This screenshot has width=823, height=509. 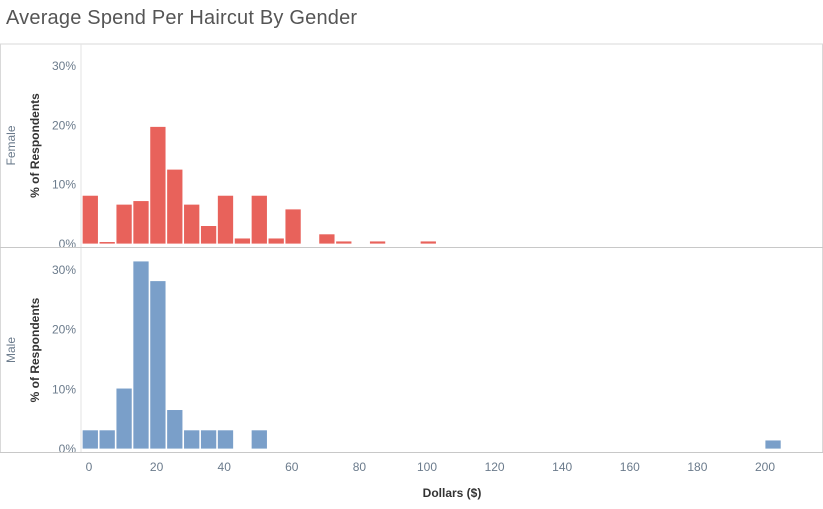 I want to click on x-tick-label: 60, so click(x=292, y=467).